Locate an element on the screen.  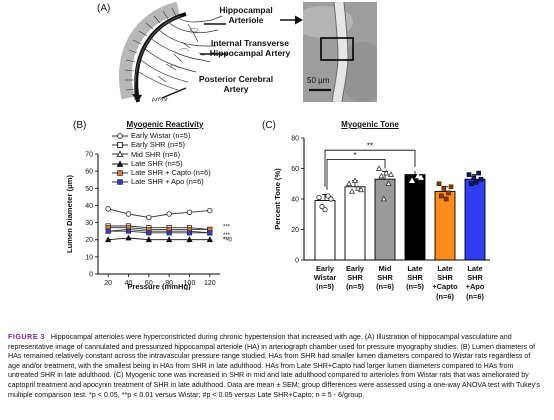
posterior-cerebral-artery-label: Posterior Cerebral Artery is located at coordinates (236, 84).